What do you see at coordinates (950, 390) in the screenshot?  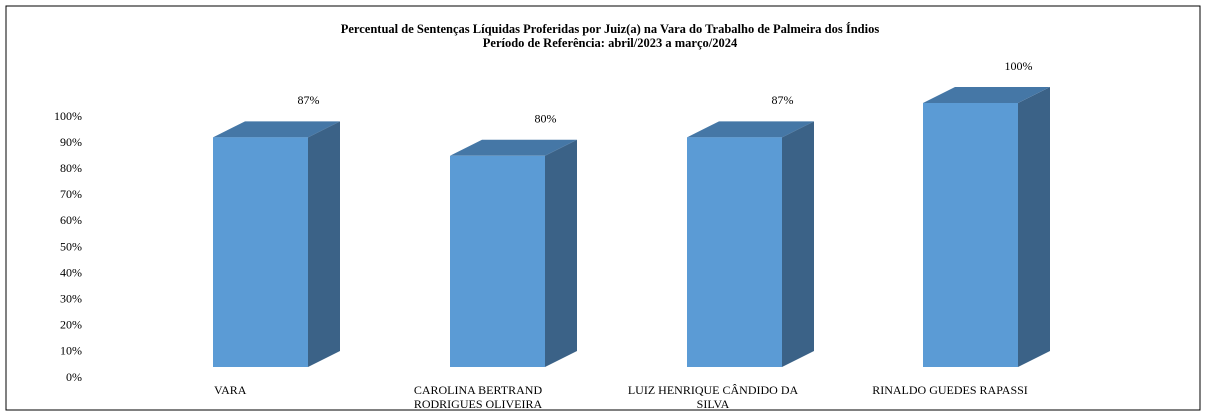 I see `x-tick-label: RINALDO GUEDES RAPASSI` at bounding box center [950, 390].